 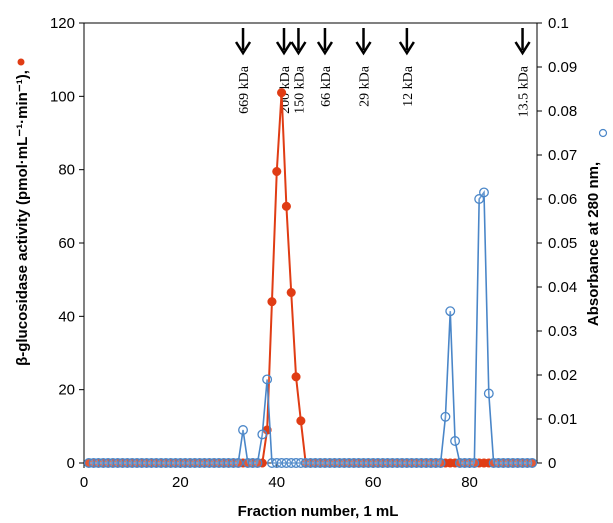 I want to click on y-right-tick-label: 0.1, so click(x=558, y=23).